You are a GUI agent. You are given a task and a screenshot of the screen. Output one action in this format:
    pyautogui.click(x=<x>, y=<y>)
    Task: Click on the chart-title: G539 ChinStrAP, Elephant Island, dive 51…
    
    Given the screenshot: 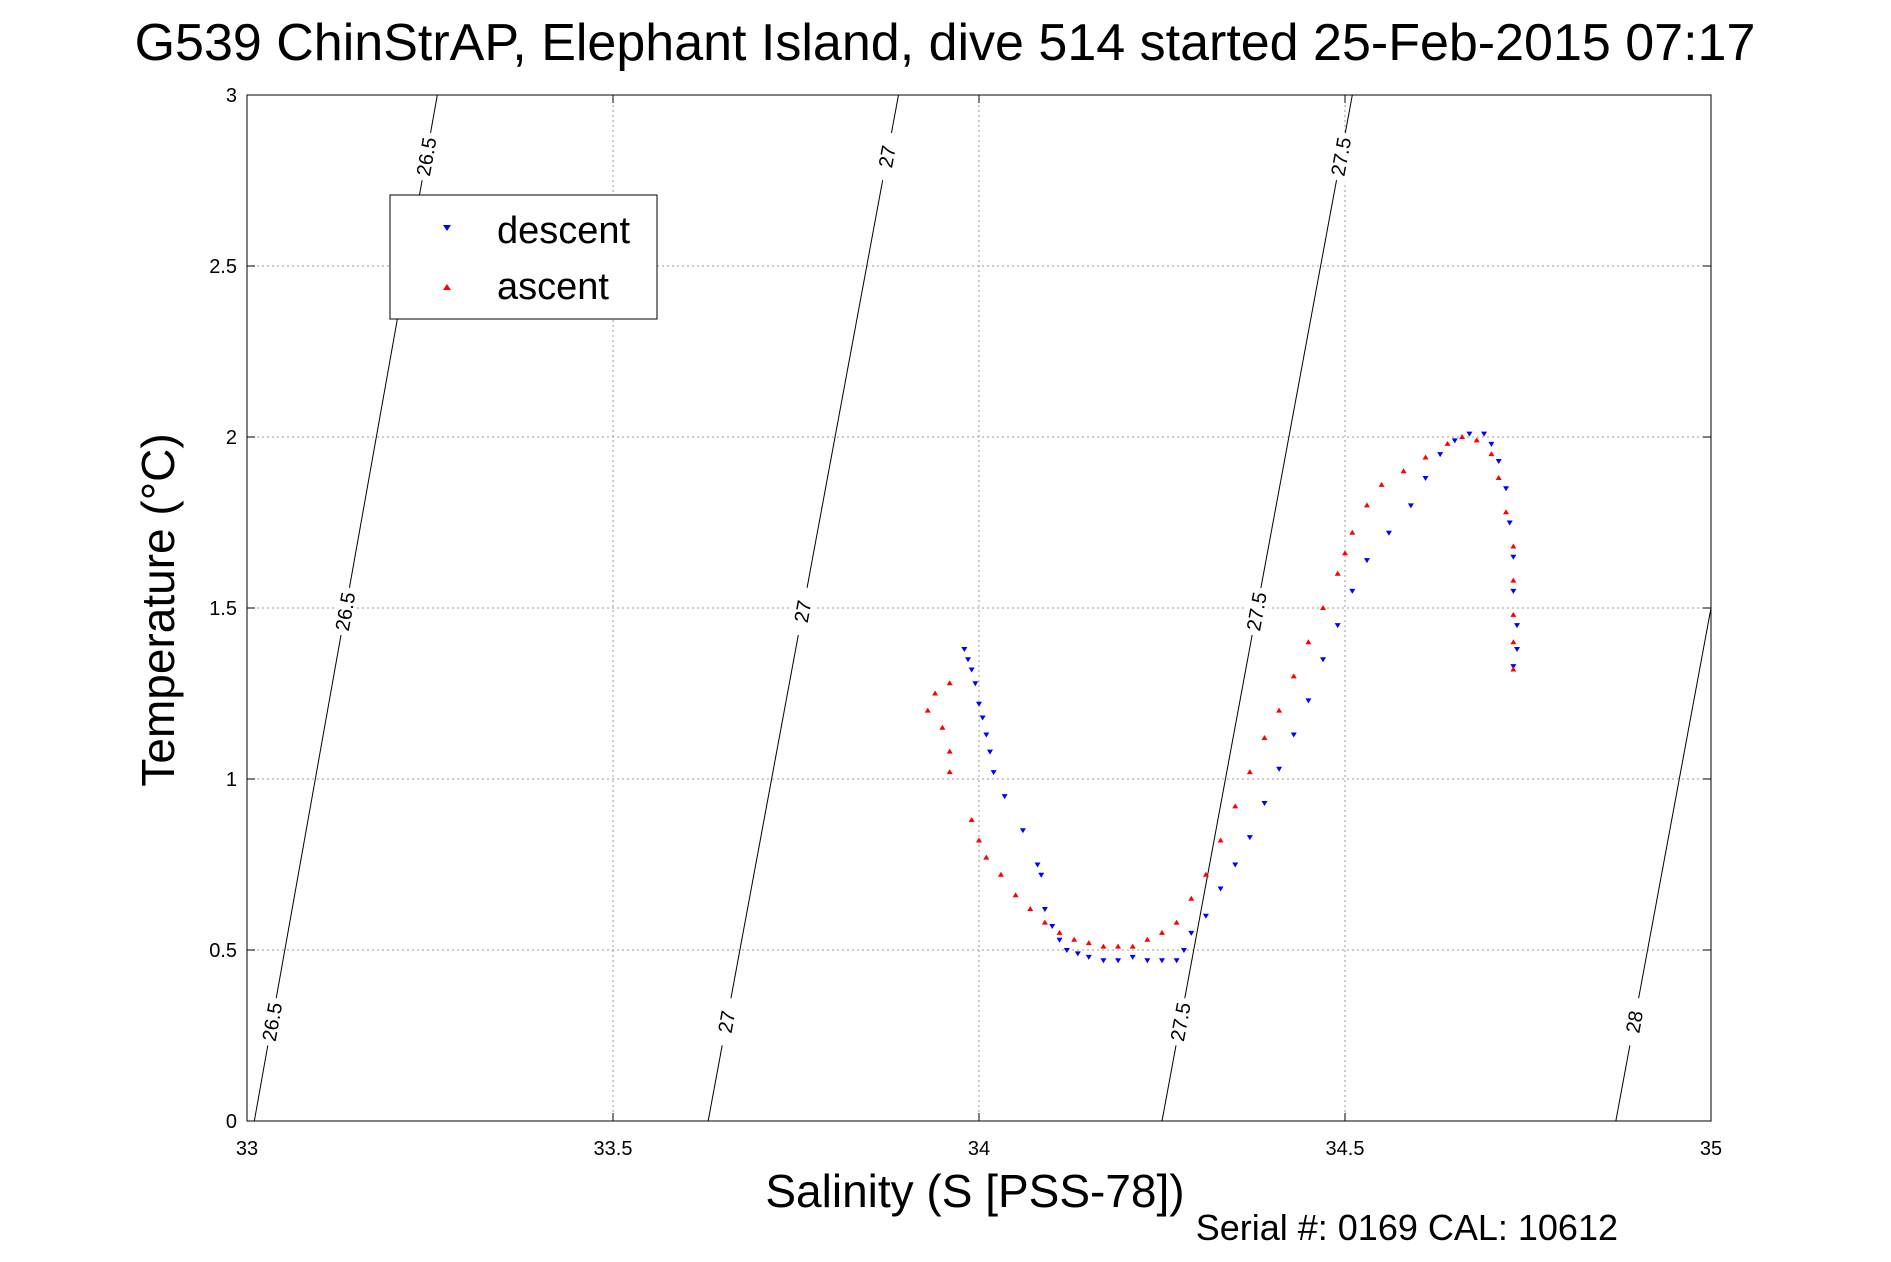 What is the action you would take?
    pyautogui.click(x=945, y=43)
    